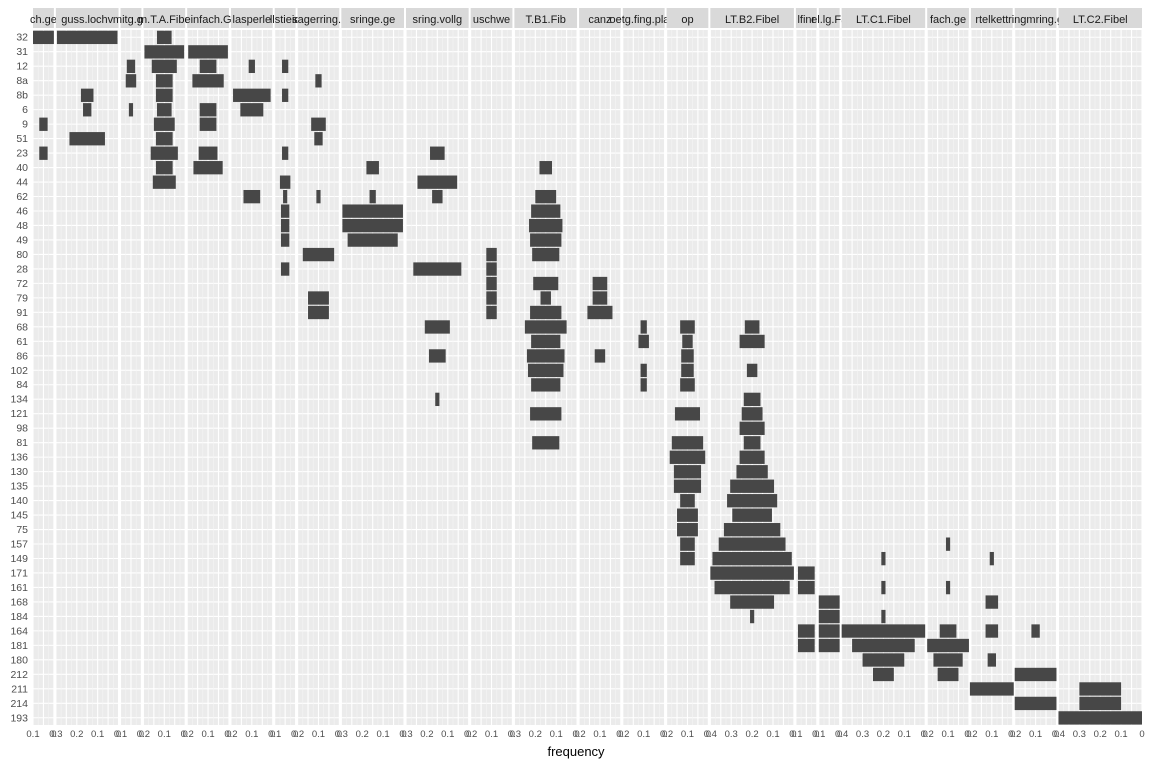 This screenshot has height=768, width=1152. I want to click on y-tick-label: 23, so click(22, 154).